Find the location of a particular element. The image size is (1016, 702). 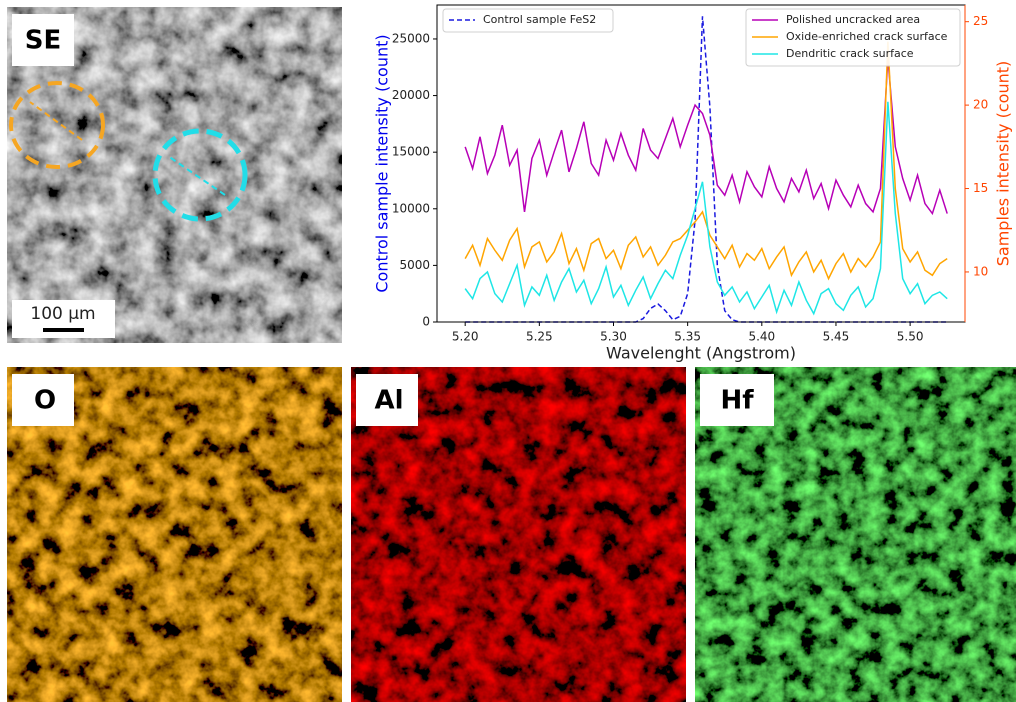

x-axis-title: Wavelenght (Angstrom) is located at coordinates (701, 353).